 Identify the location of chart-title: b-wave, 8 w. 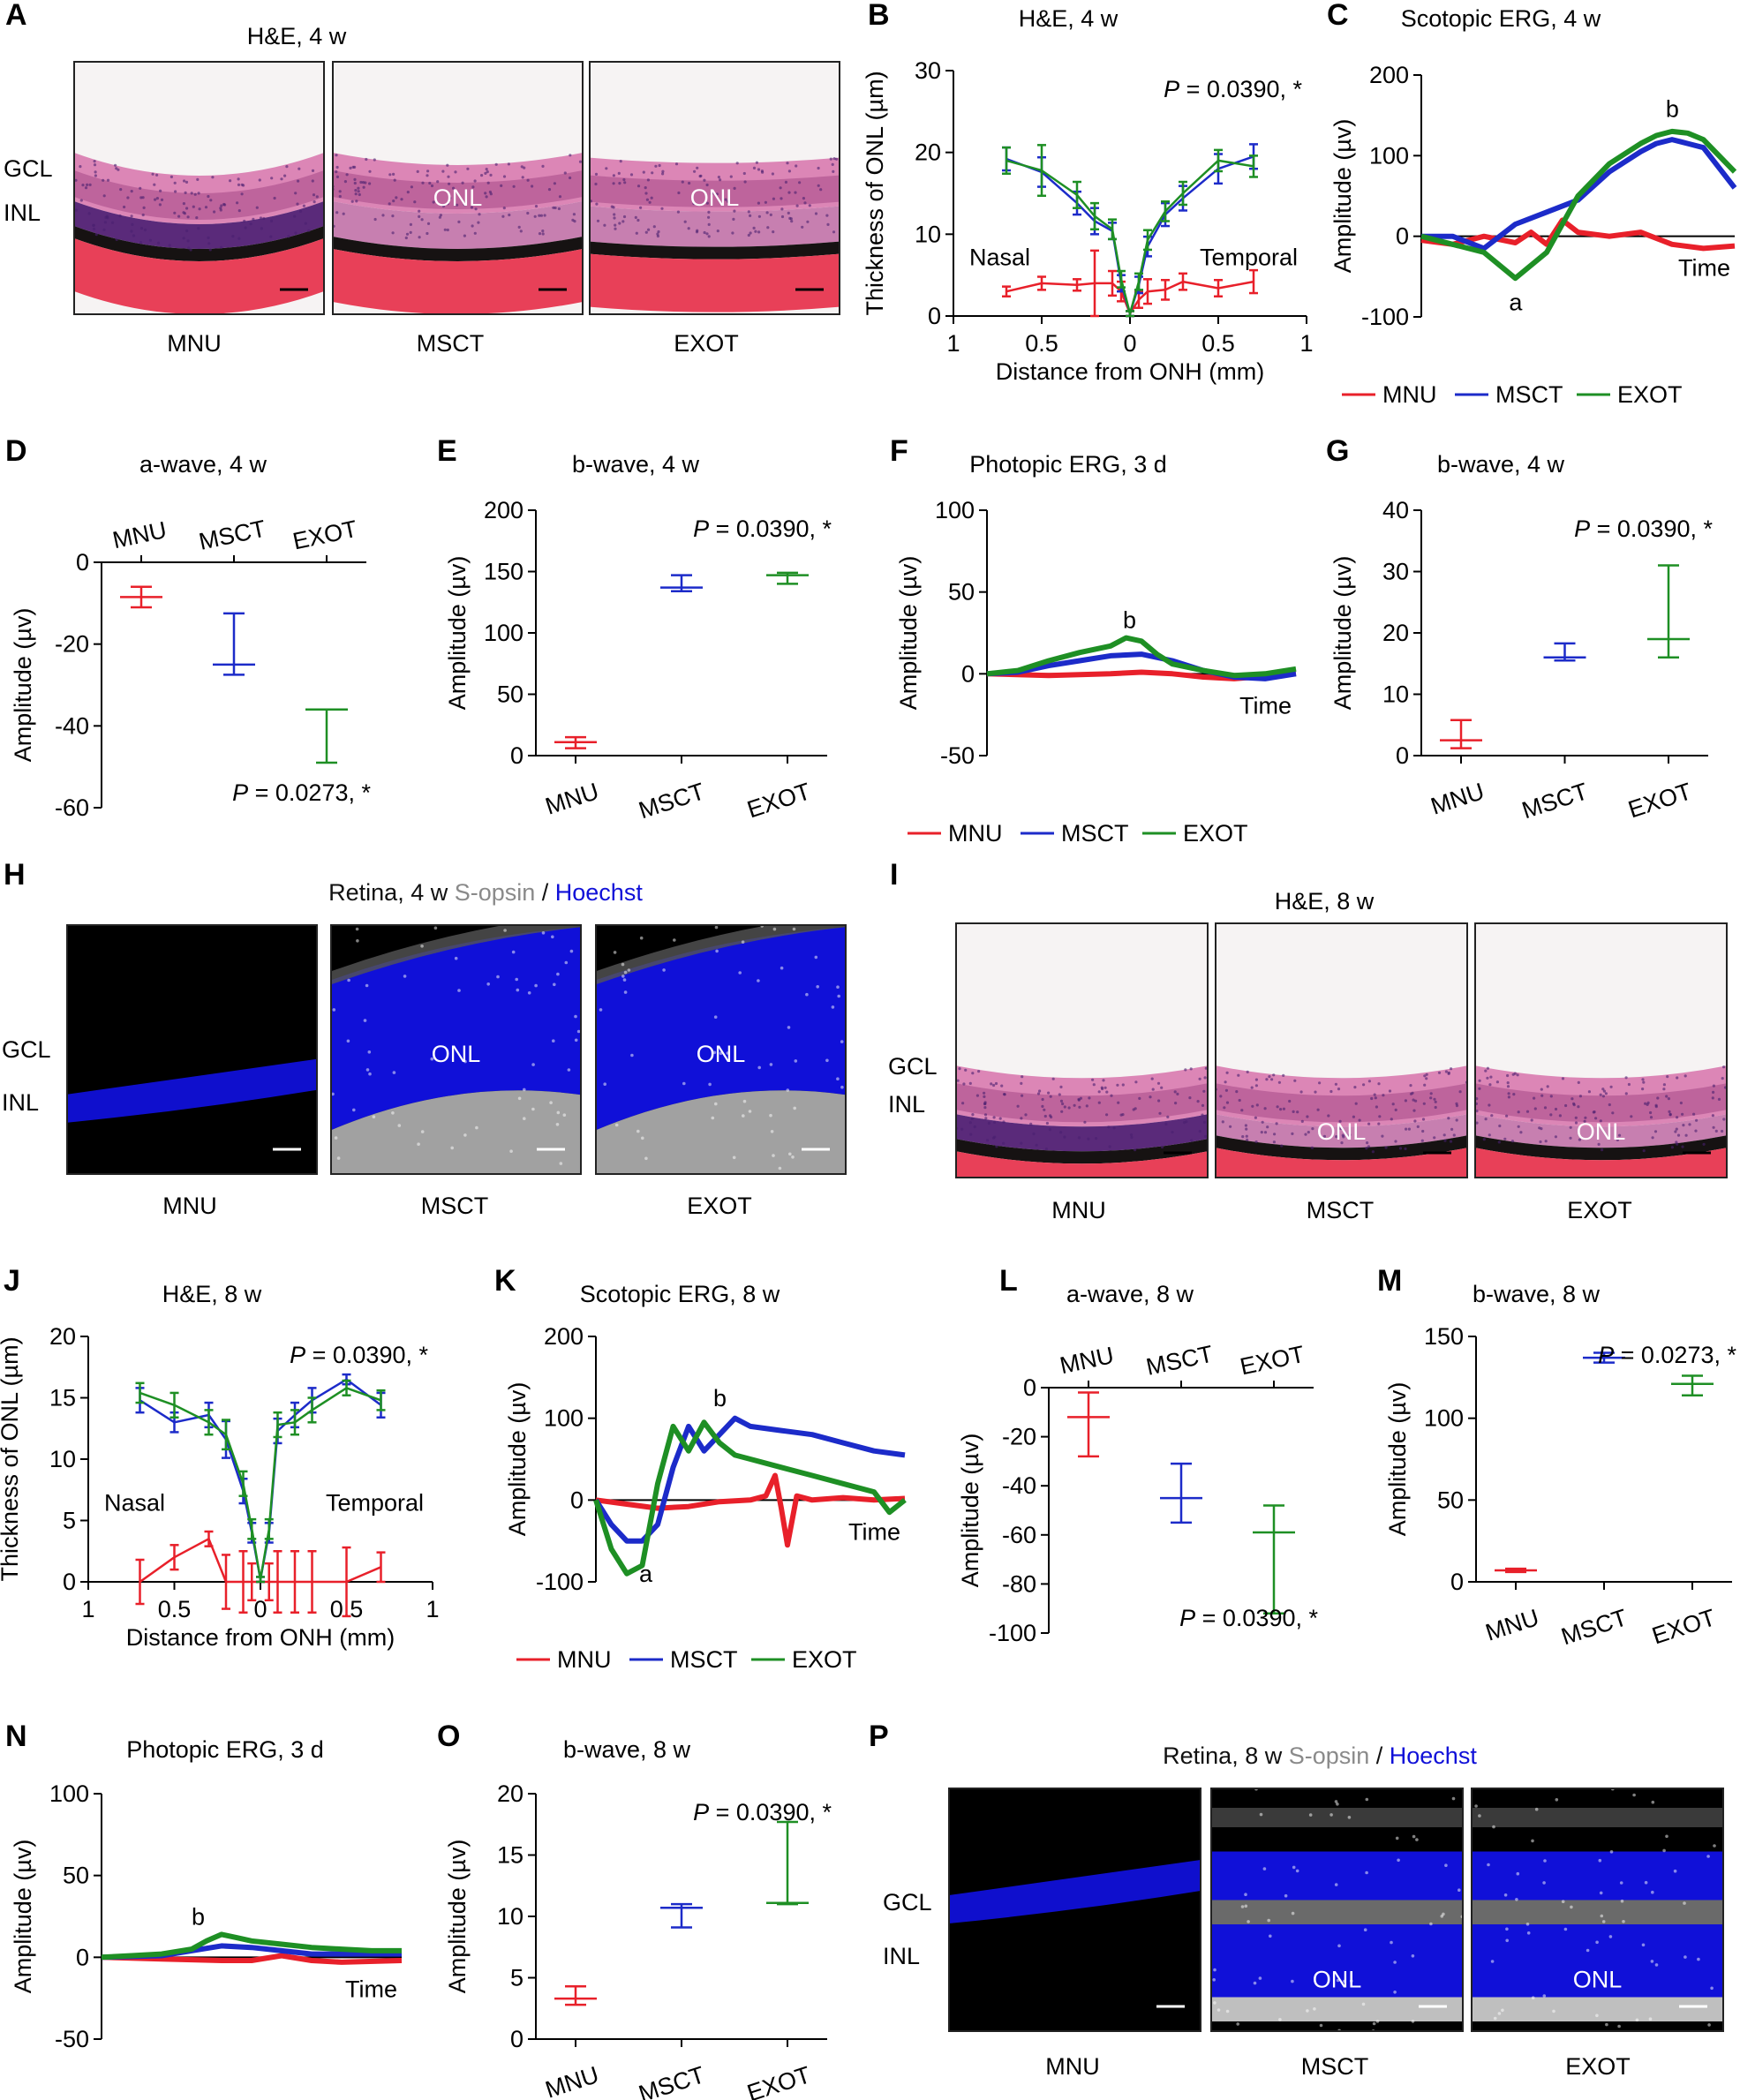
(1537, 1294).